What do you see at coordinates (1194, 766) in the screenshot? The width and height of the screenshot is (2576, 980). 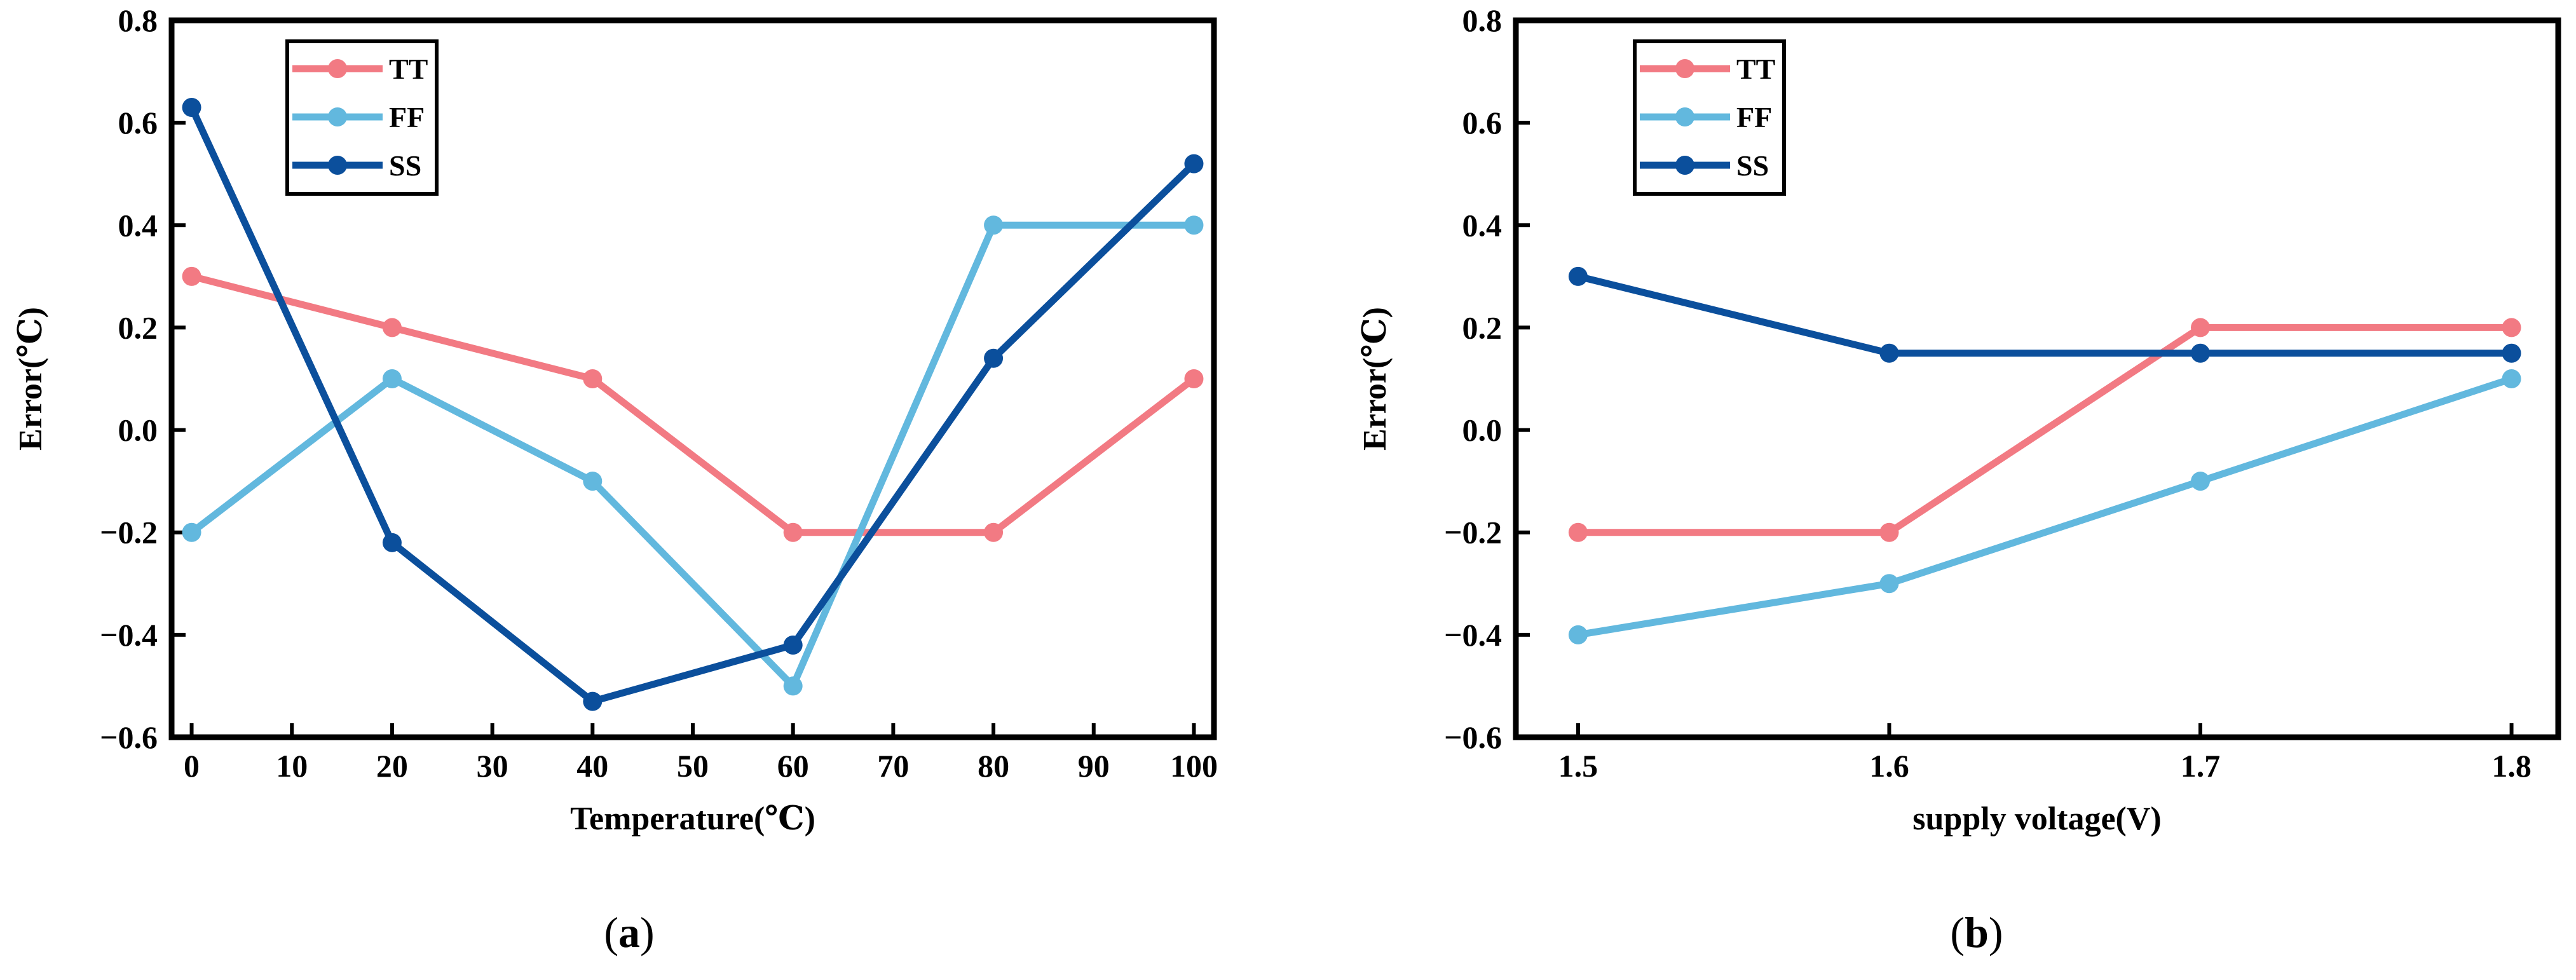 I see `x-tick-label: 100` at bounding box center [1194, 766].